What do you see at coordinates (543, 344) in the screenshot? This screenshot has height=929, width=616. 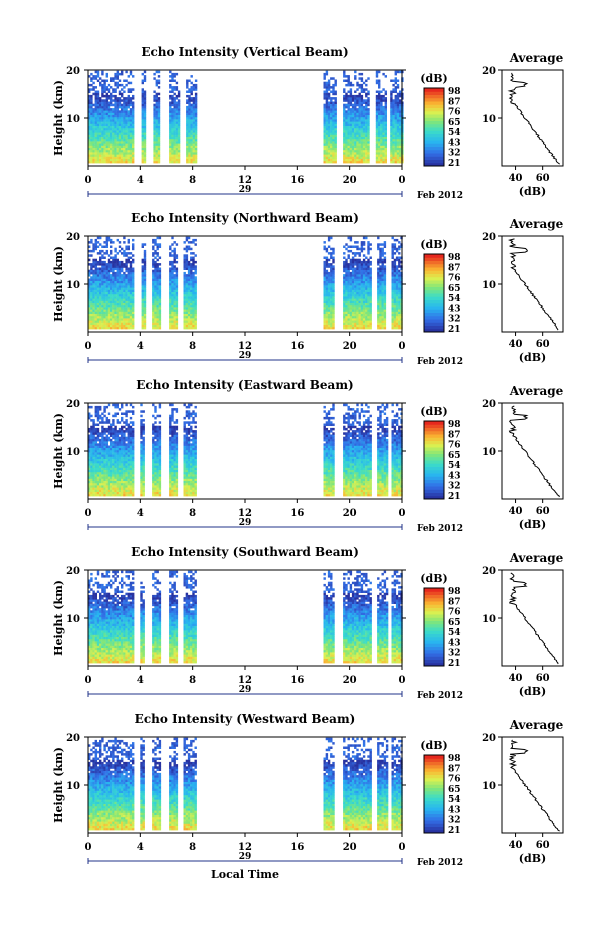 I see `average-x-tick-label: 60` at bounding box center [543, 344].